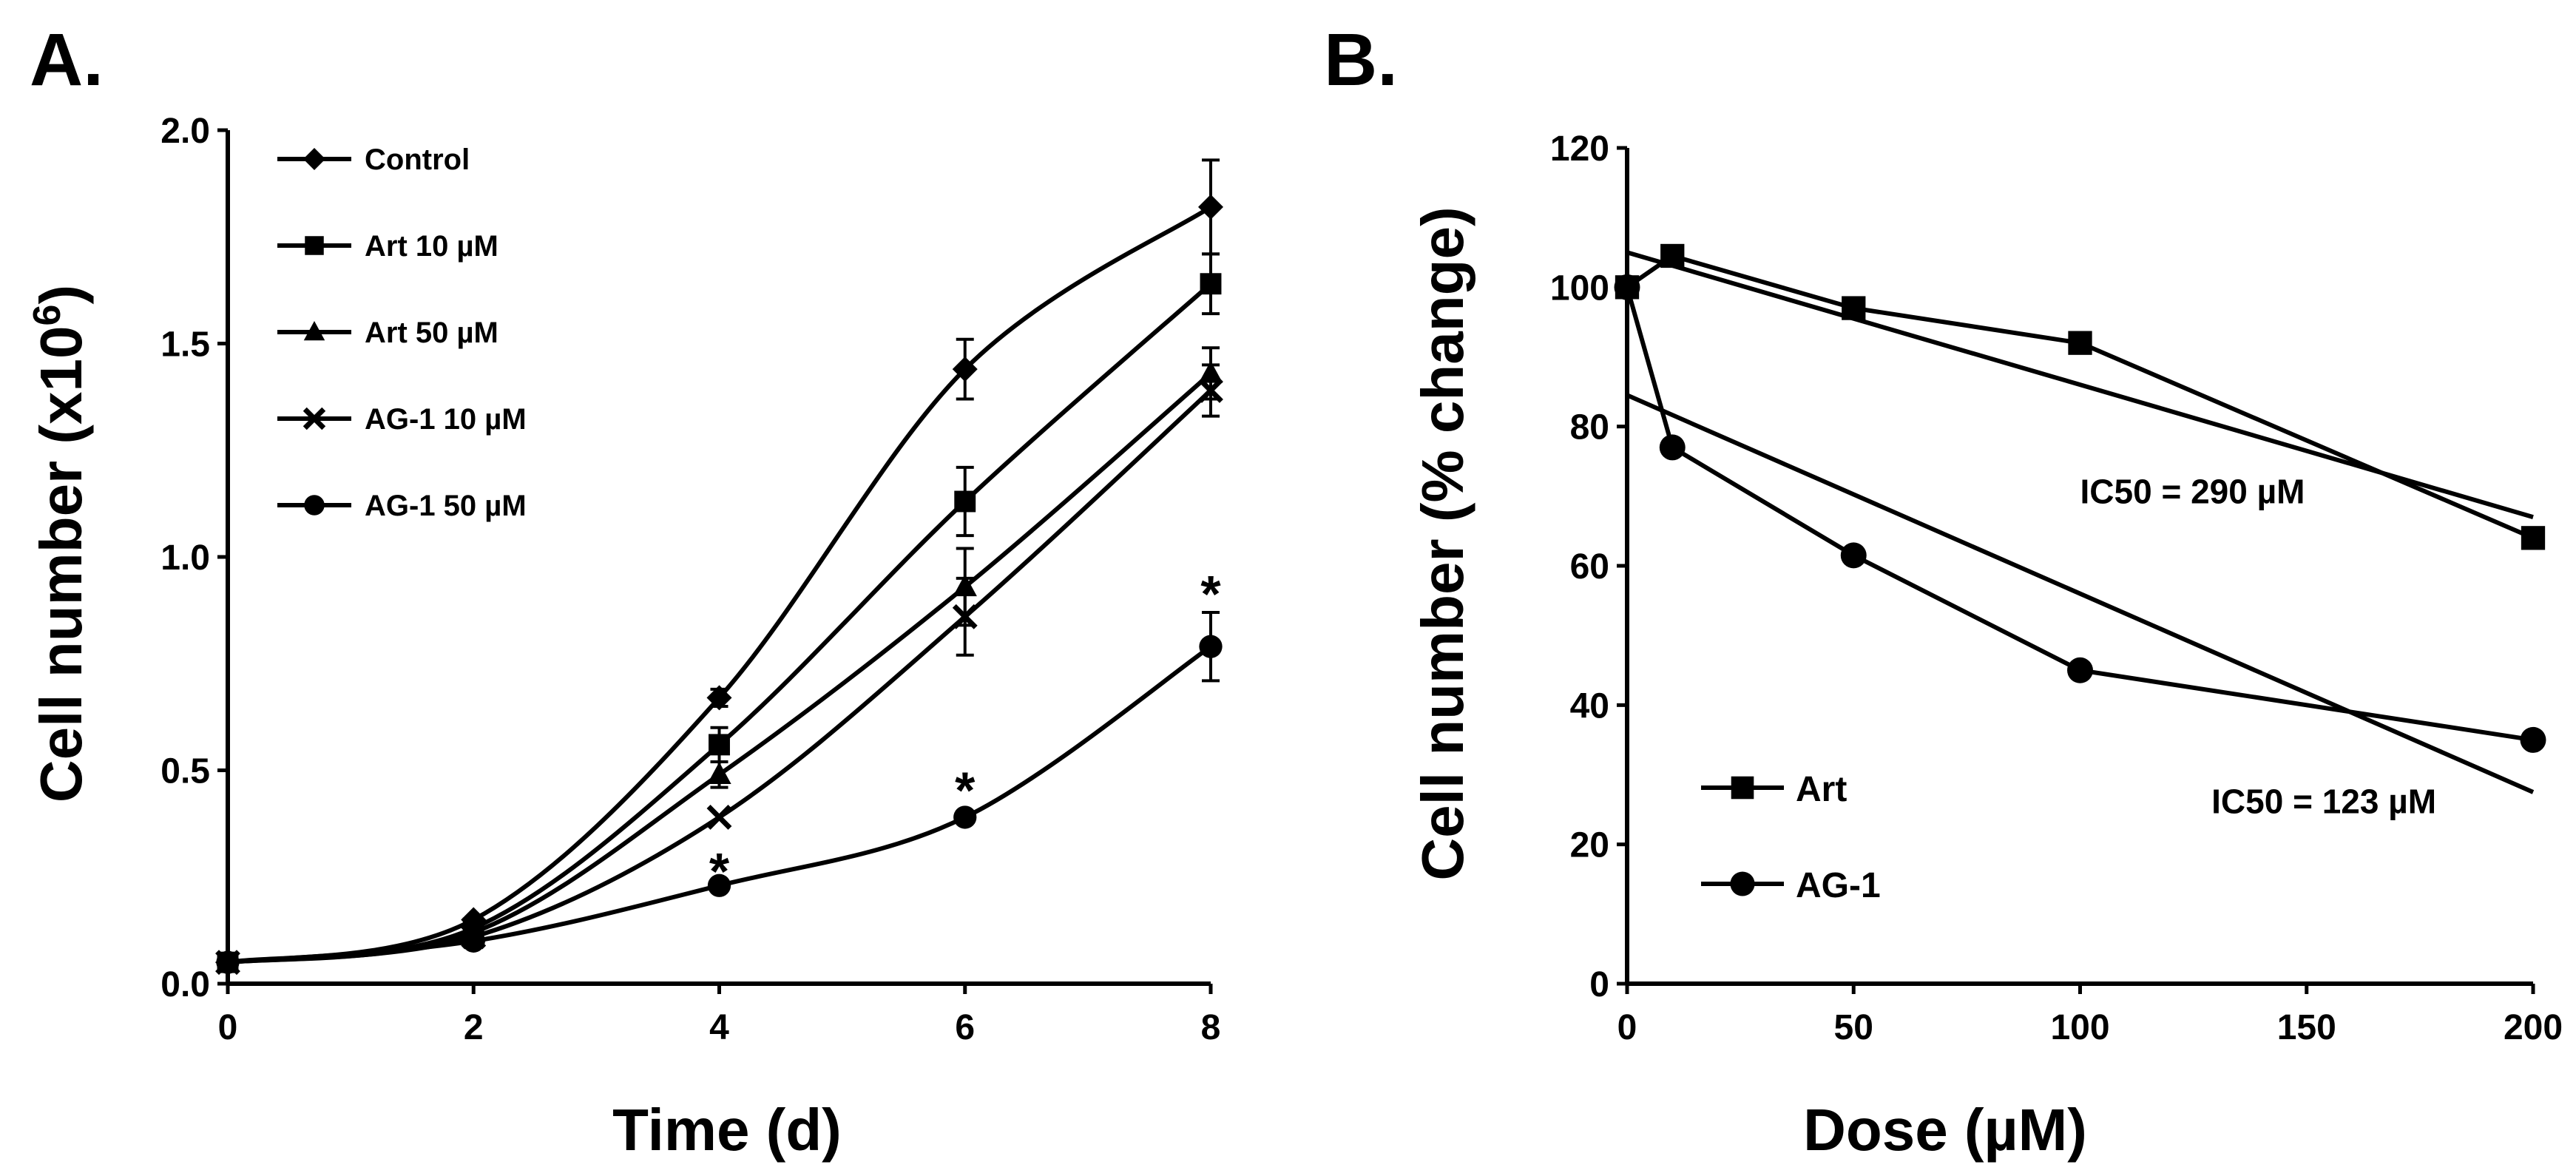 This screenshot has width=2576, height=1176. What do you see at coordinates (185, 984) in the screenshot?
I see `panel-a-y-tick-label: 0.0` at bounding box center [185, 984].